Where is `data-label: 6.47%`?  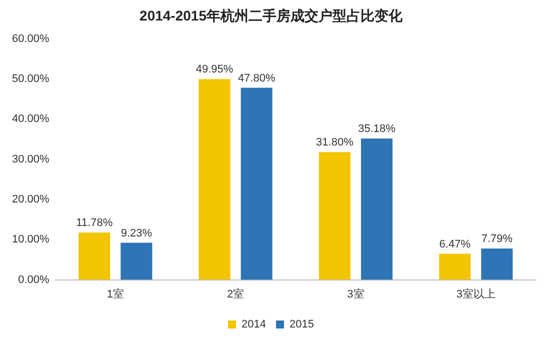
data-label: 6.47% is located at coordinates (455, 244).